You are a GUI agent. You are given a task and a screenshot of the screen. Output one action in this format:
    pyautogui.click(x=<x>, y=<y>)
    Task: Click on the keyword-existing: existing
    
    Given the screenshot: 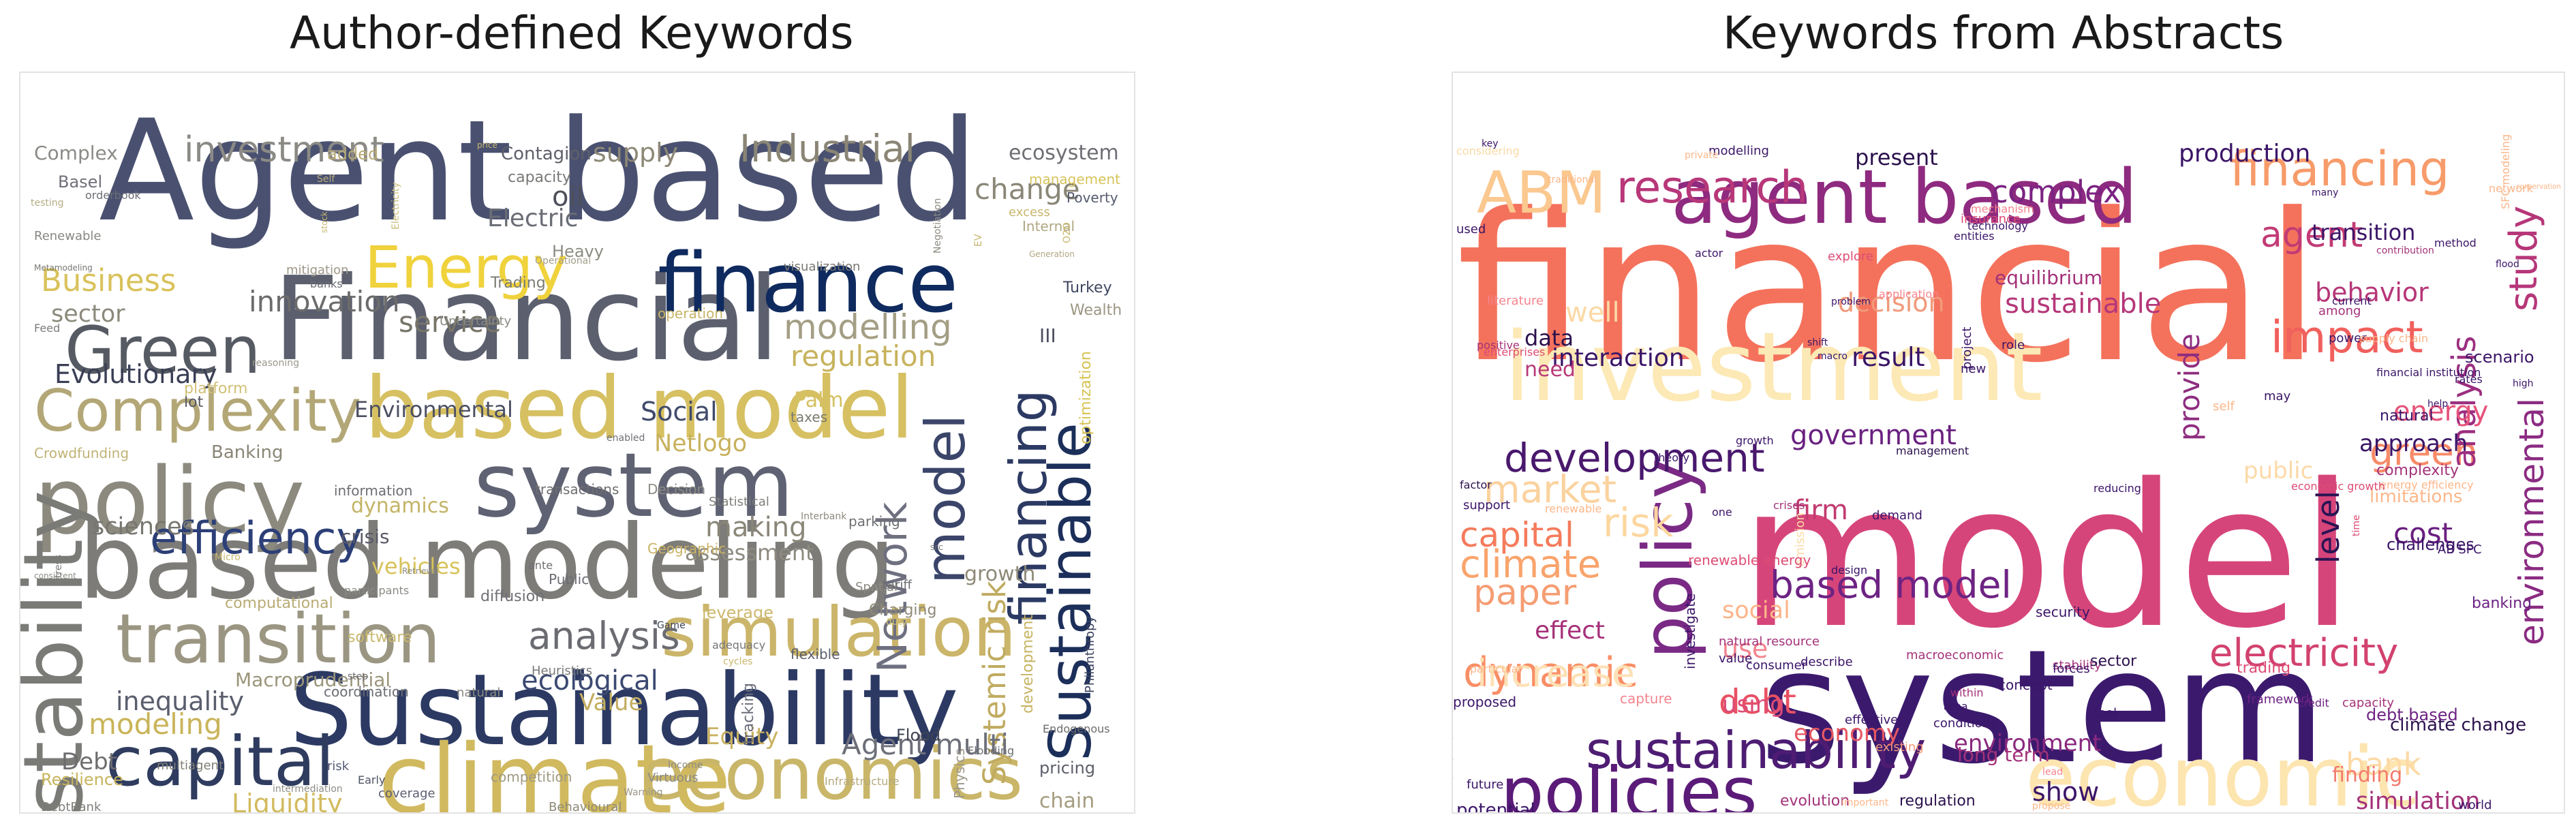 What is the action you would take?
    pyautogui.click(x=1900, y=747)
    